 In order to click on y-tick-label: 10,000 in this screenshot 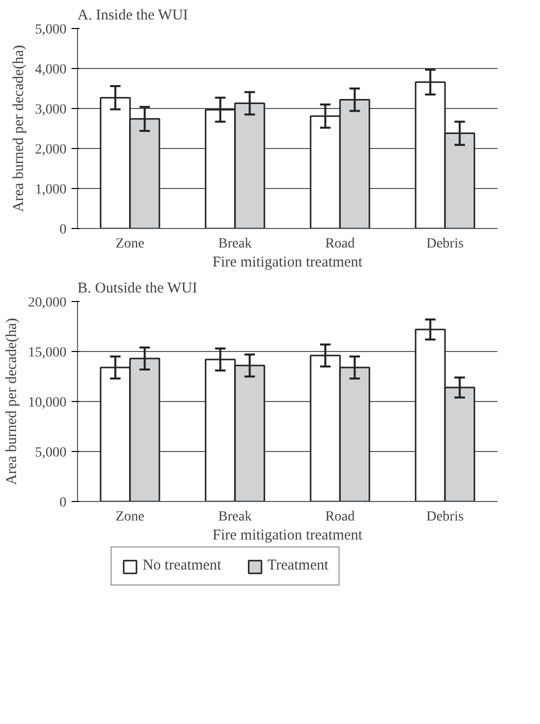, I will do `click(47, 403)`.